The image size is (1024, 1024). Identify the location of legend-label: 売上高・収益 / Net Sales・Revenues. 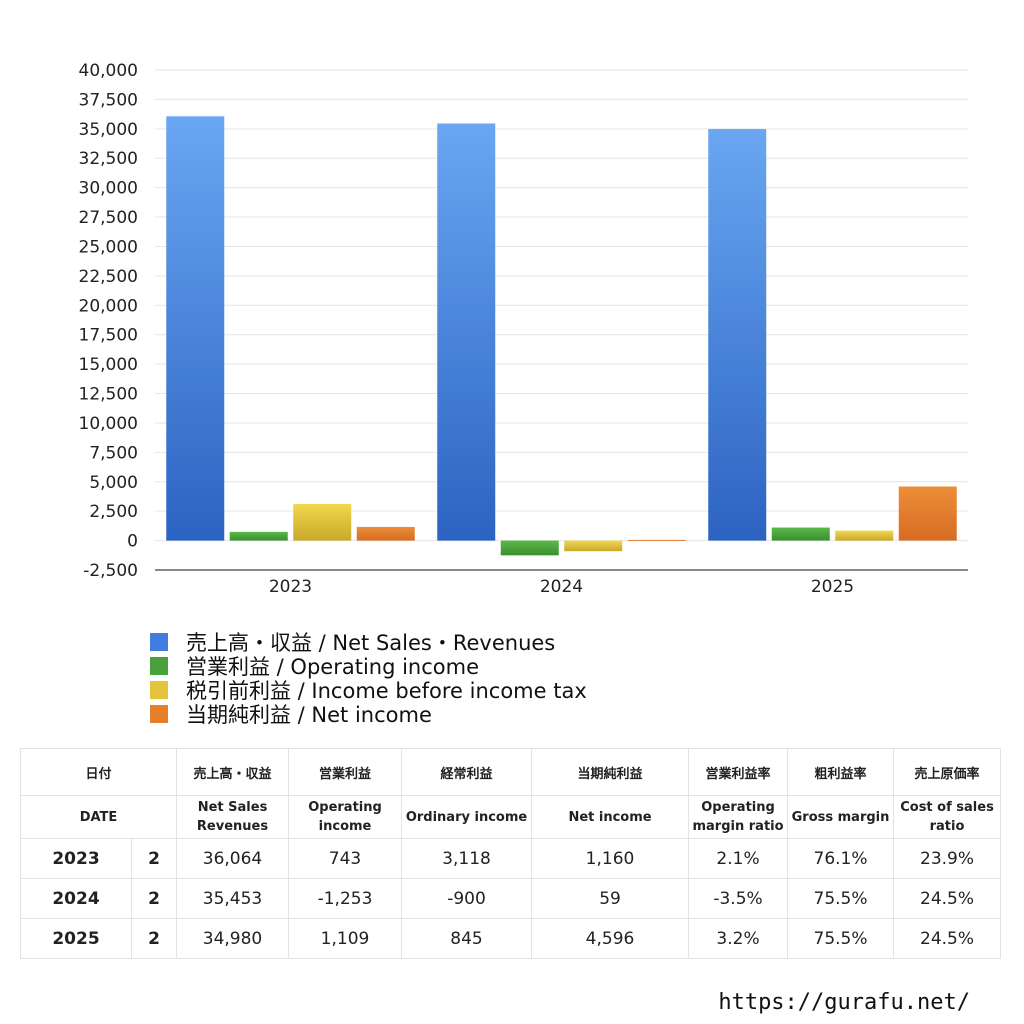
(371, 643).